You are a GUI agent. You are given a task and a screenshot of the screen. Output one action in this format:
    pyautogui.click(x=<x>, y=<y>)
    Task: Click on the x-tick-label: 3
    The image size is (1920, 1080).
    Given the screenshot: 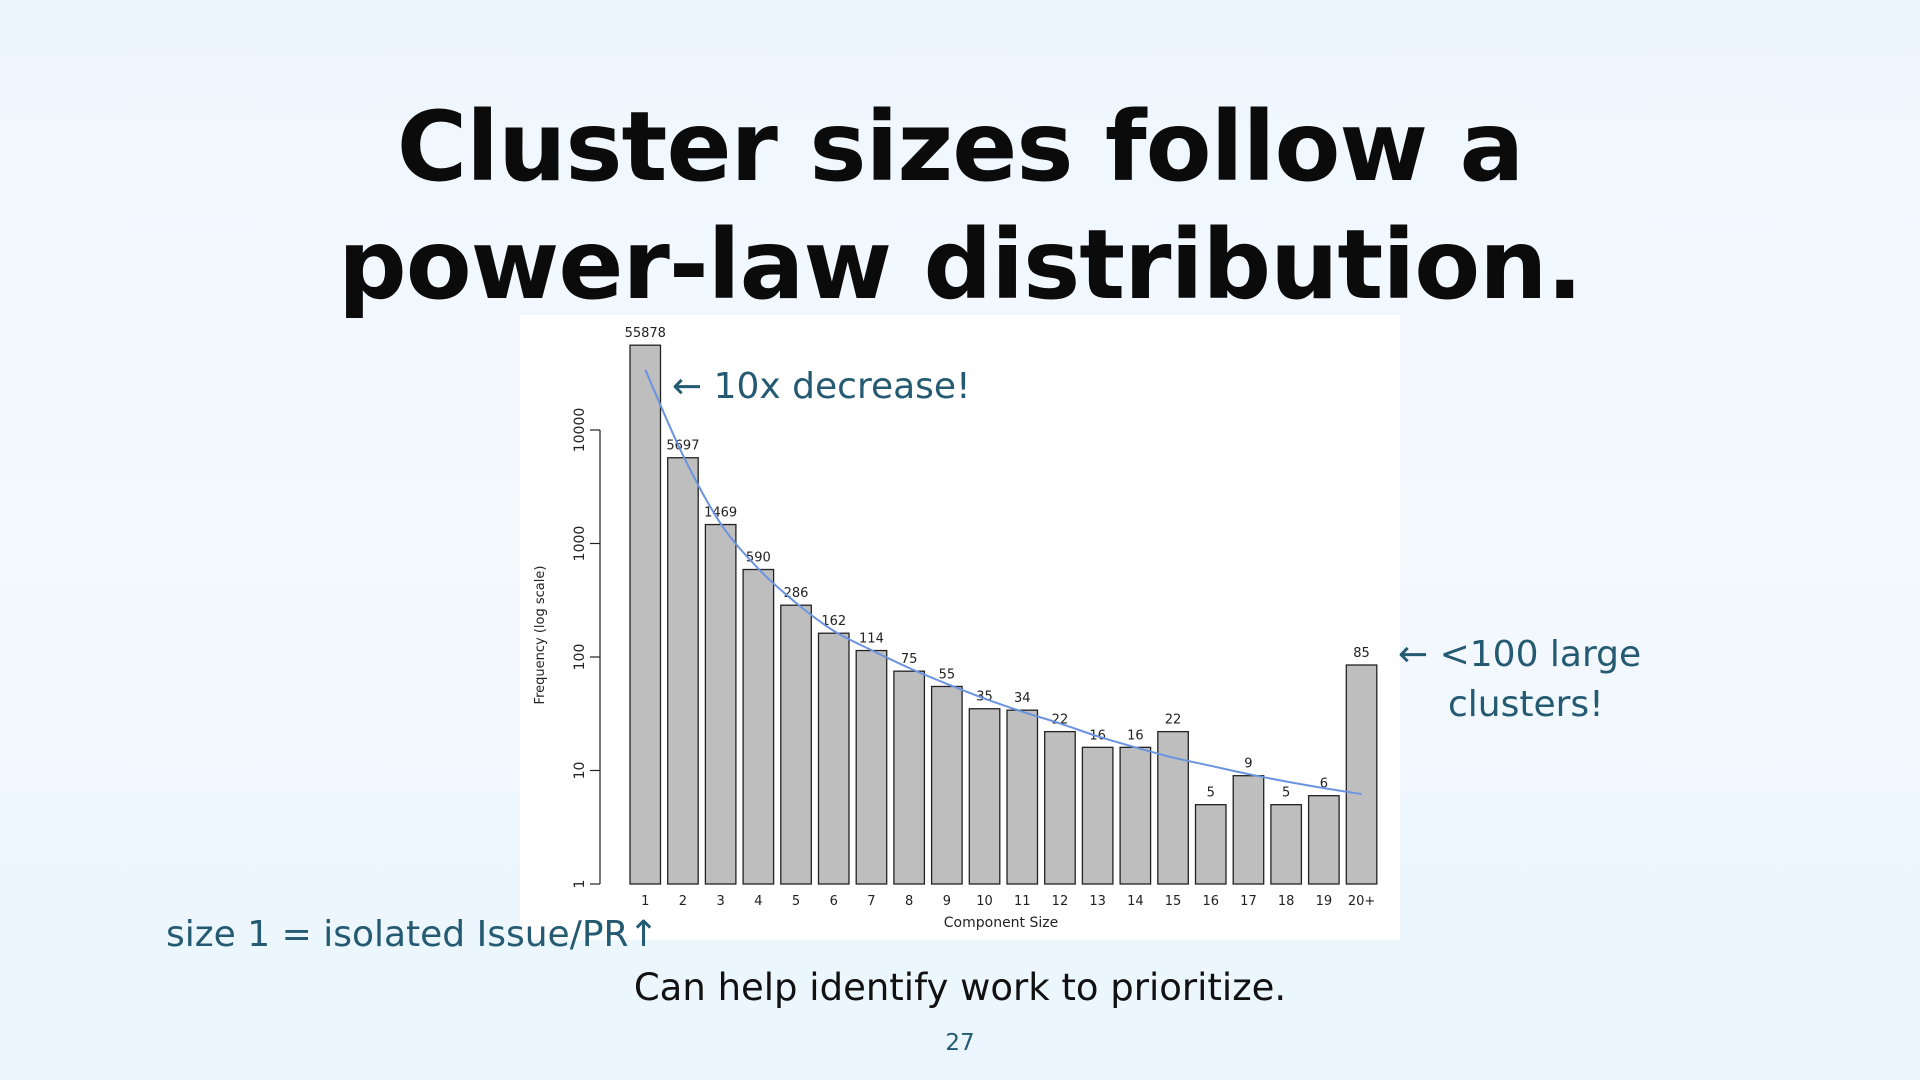 What is the action you would take?
    pyautogui.click(x=721, y=901)
    